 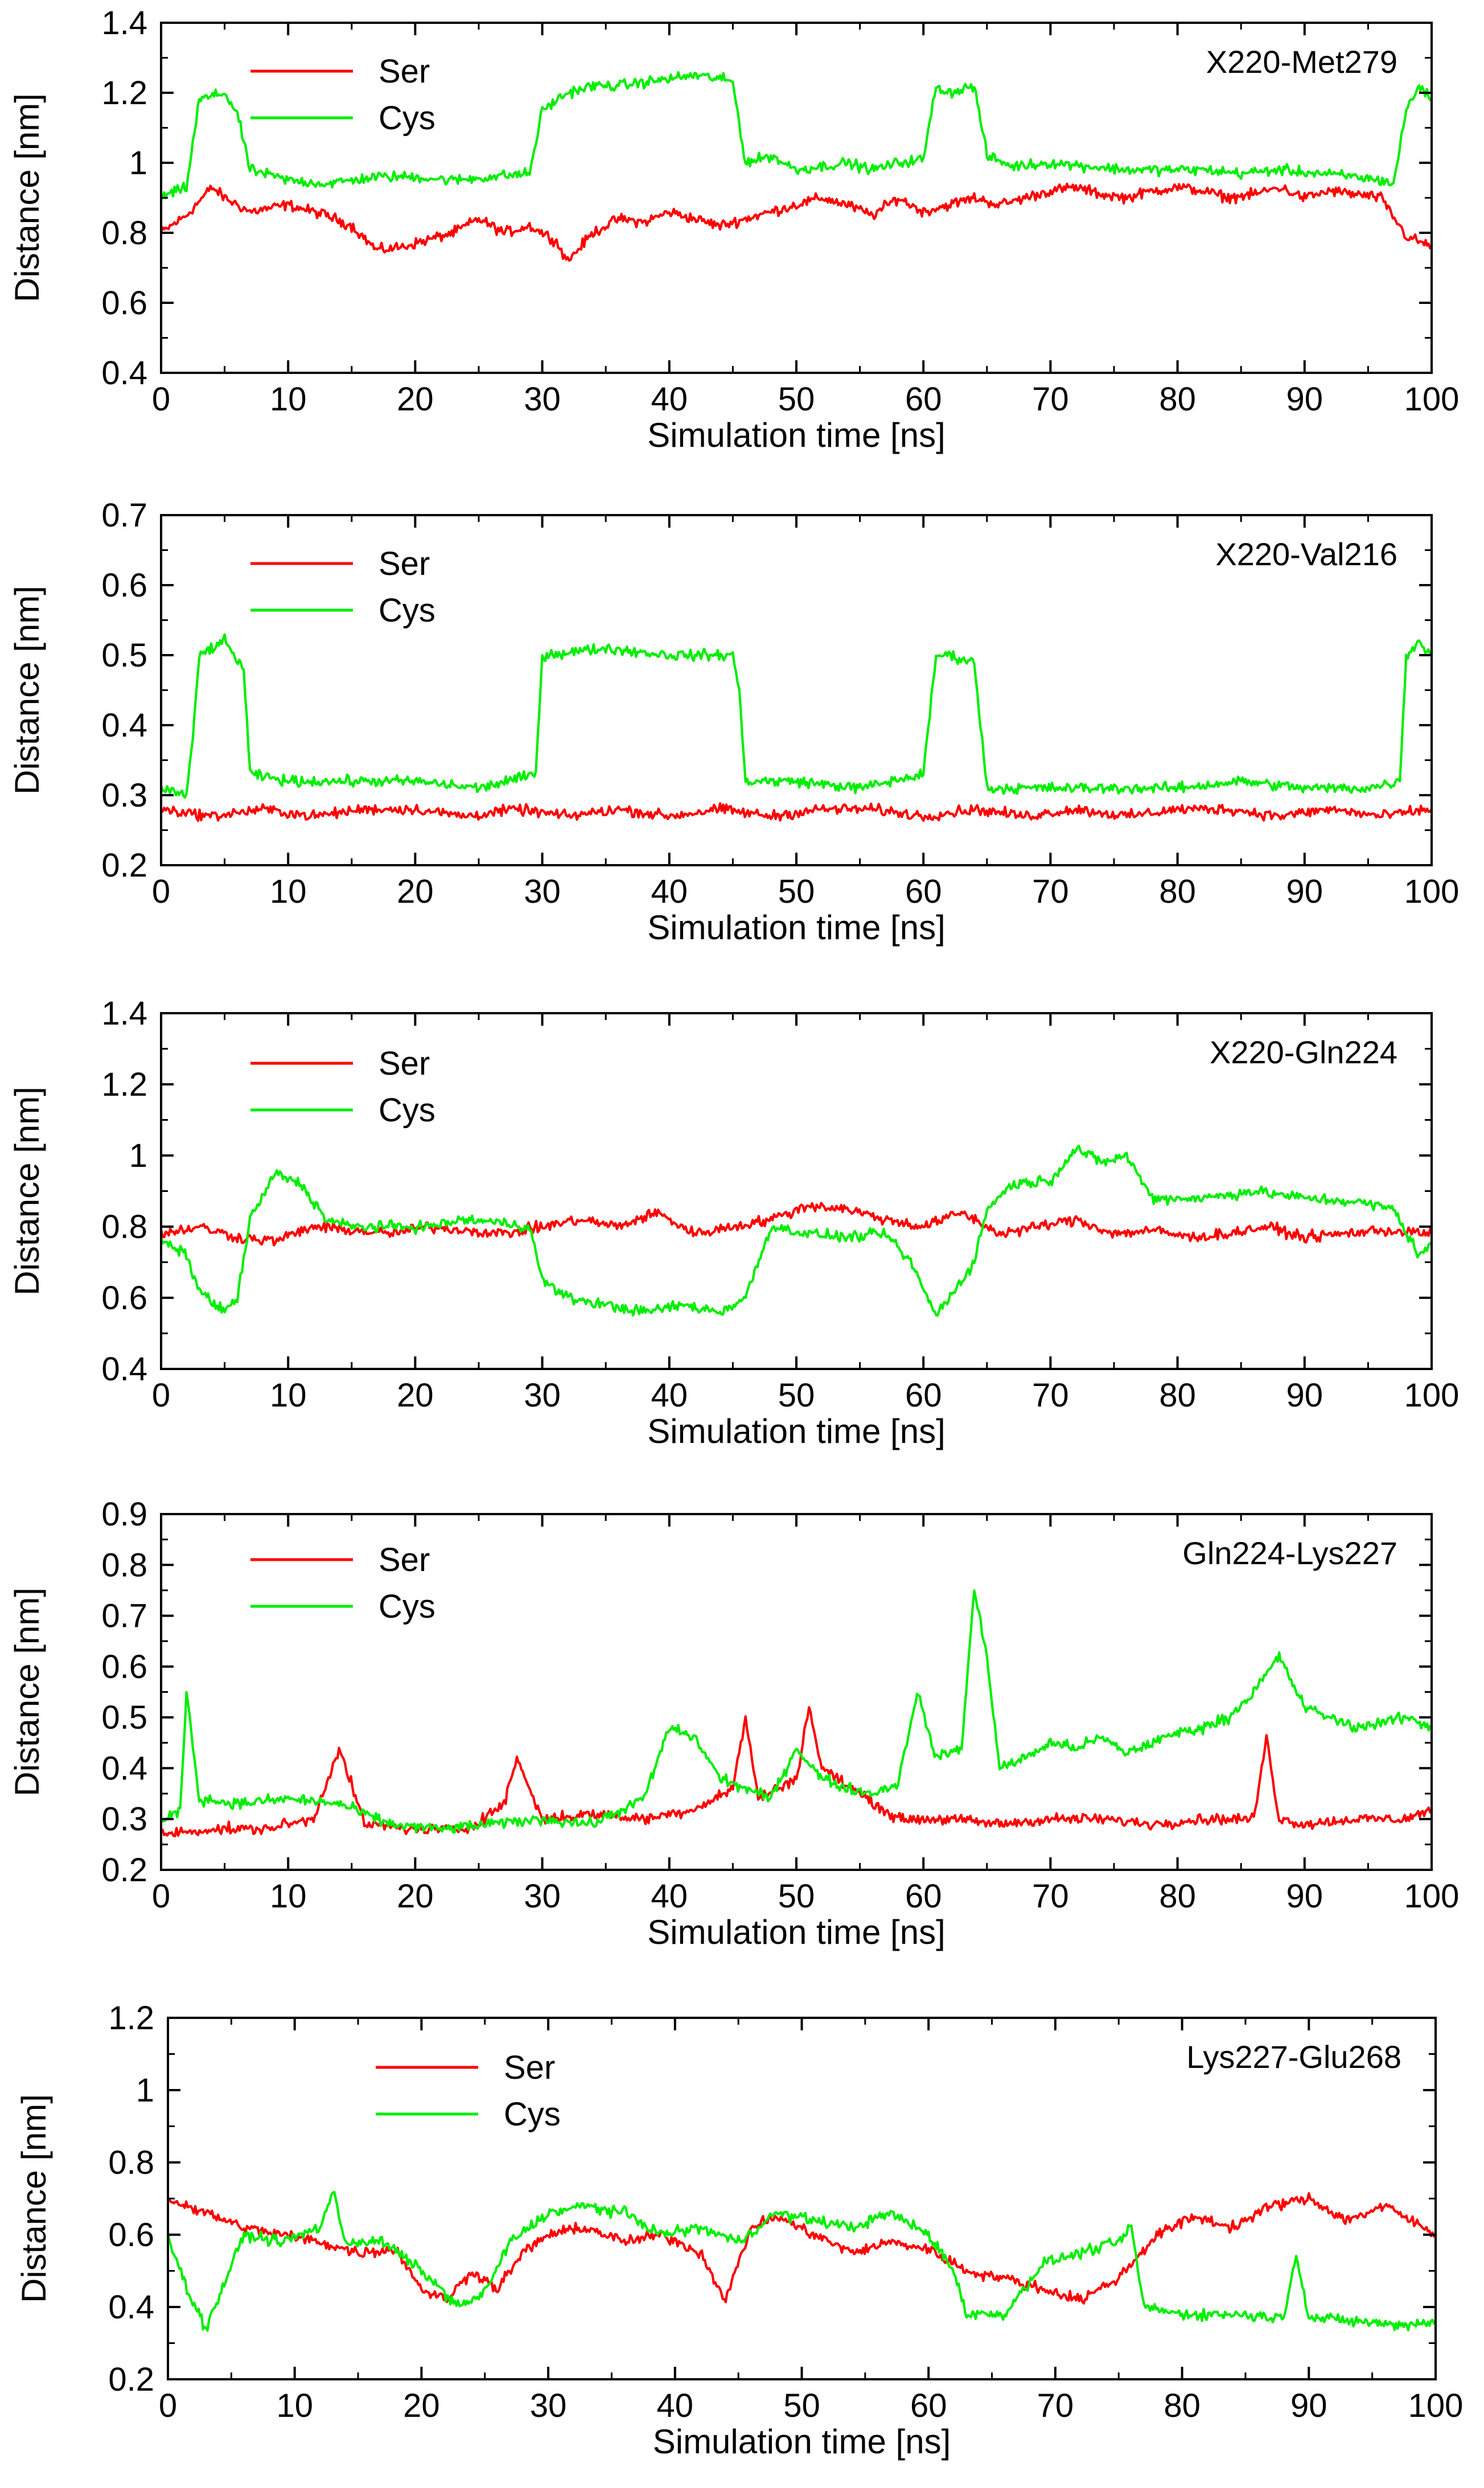 What do you see at coordinates (1303, 1052) in the screenshot?
I see `panel-label: X220-Gln224` at bounding box center [1303, 1052].